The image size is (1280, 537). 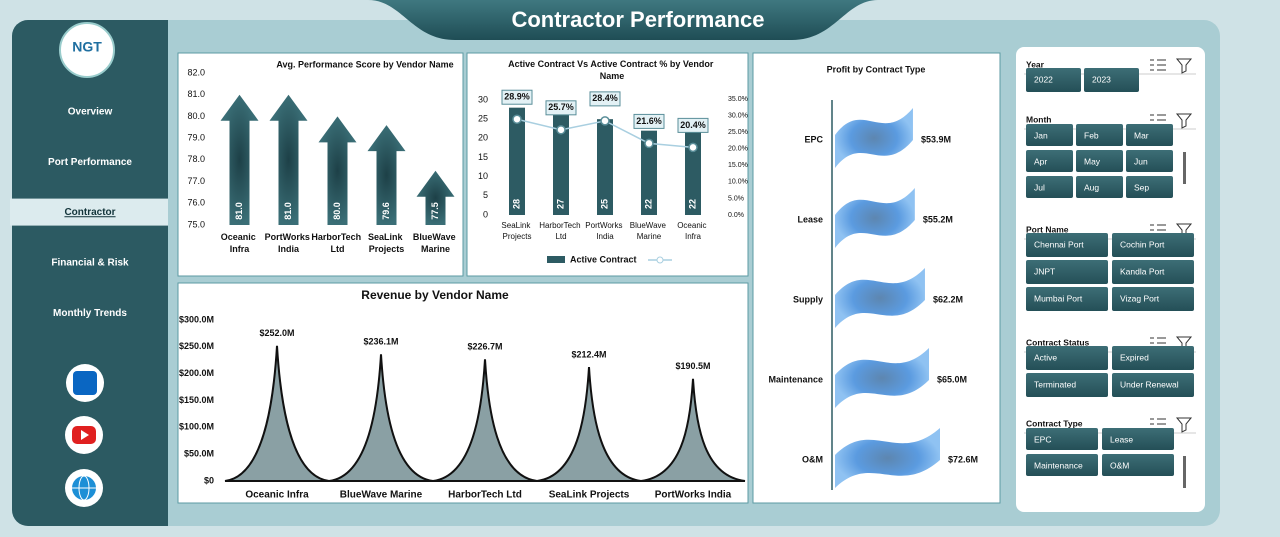 What do you see at coordinates (1158, 65) in the screenshot?
I see `multi-select-icon` at bounding box center [1158, 65].